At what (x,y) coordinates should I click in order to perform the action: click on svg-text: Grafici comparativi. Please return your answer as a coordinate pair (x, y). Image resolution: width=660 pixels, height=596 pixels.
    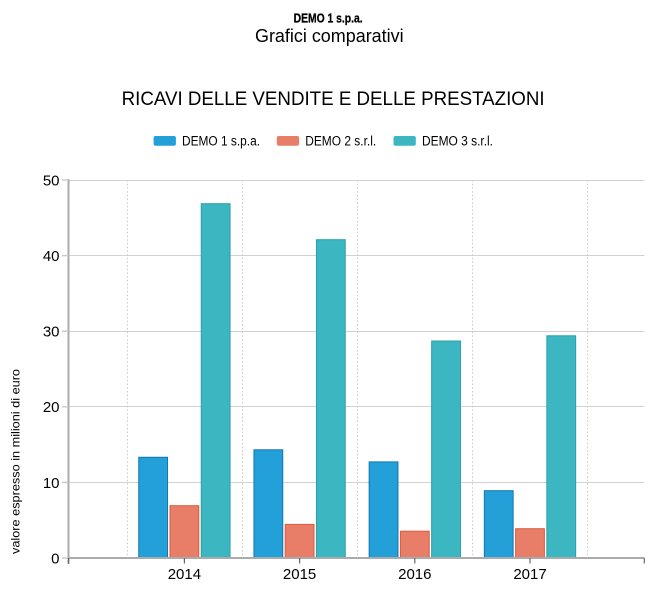
    Looking at the image, I should click on (329, 36).